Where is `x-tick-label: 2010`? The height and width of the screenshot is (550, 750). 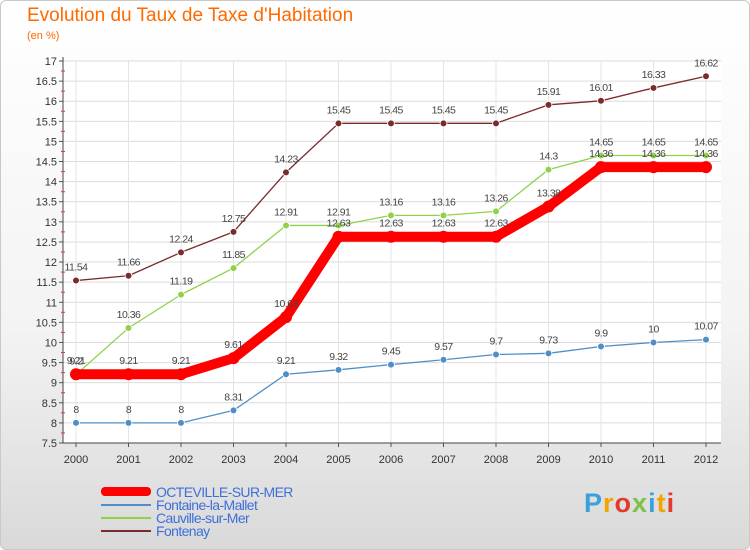 x-tick-label: 2010 is located at coordinates (601, 460).